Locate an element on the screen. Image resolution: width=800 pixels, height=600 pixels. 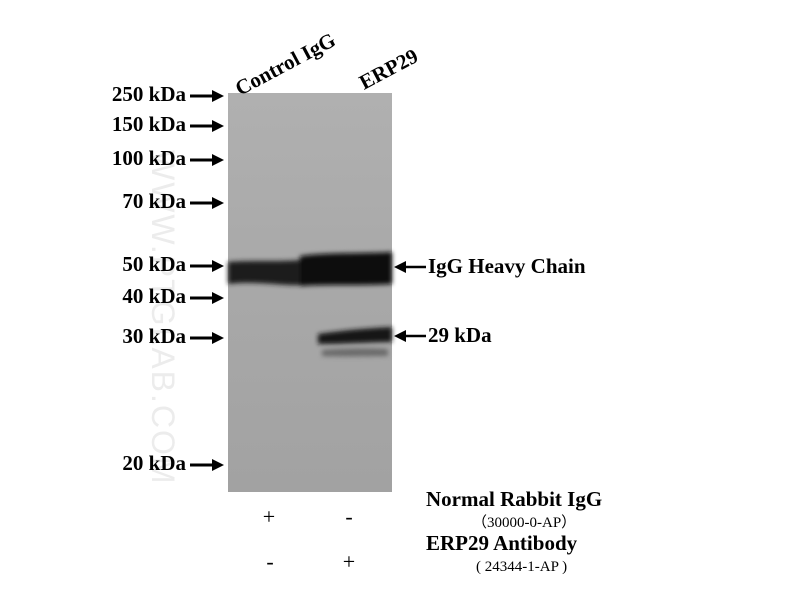
marker-label: 150 kDa is located at coordinates (149, 124).